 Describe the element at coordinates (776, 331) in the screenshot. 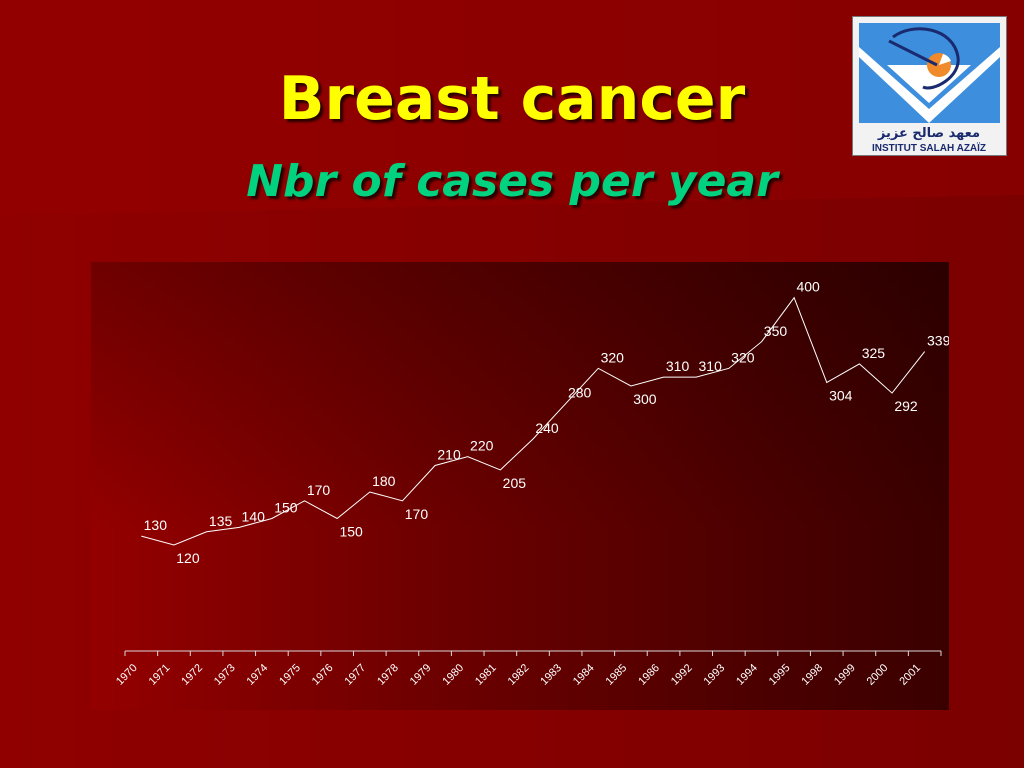

I see `data-label: 350` at that location.